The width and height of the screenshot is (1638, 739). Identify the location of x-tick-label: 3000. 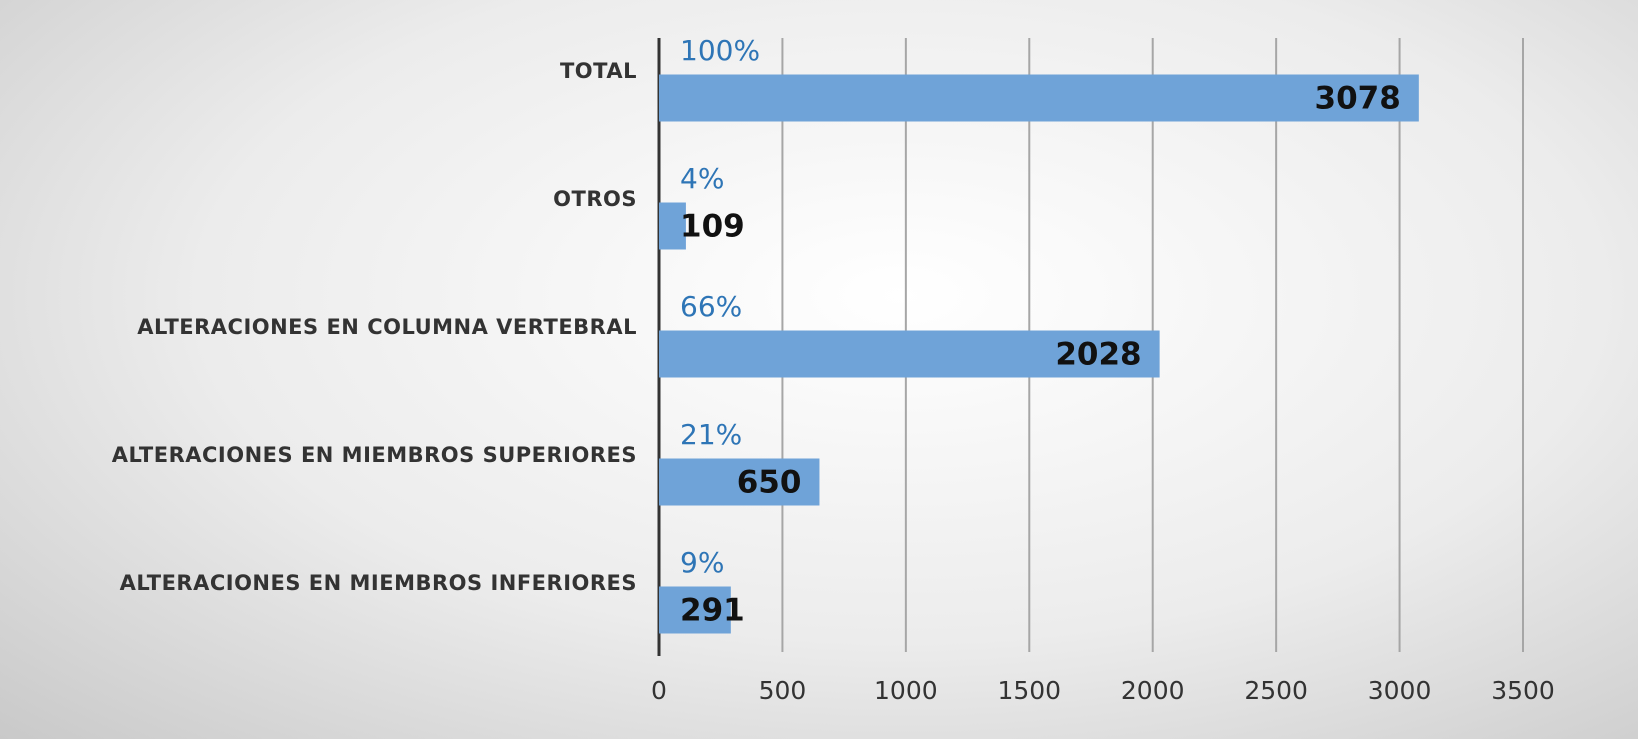
(1400, 690).